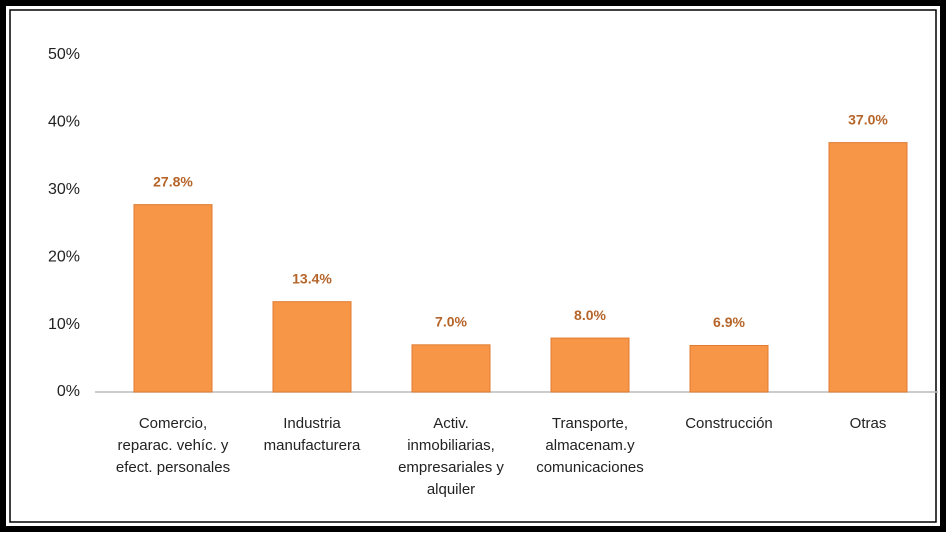 This screenshot has height=534, width=948. Describe the element at coordinates (312, 434) in the screenshot. I see `x-tick-label: Industria manufacturera` at that location.